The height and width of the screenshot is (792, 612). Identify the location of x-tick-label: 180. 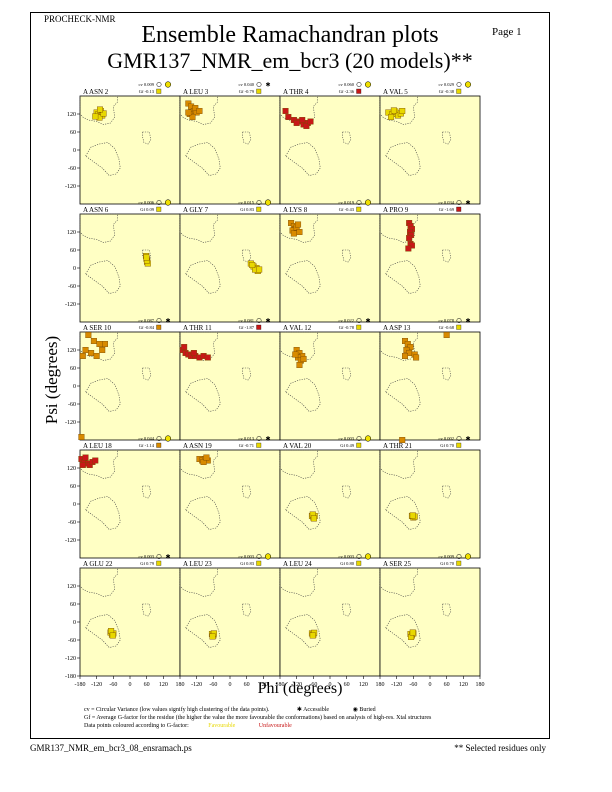
(480, 685).